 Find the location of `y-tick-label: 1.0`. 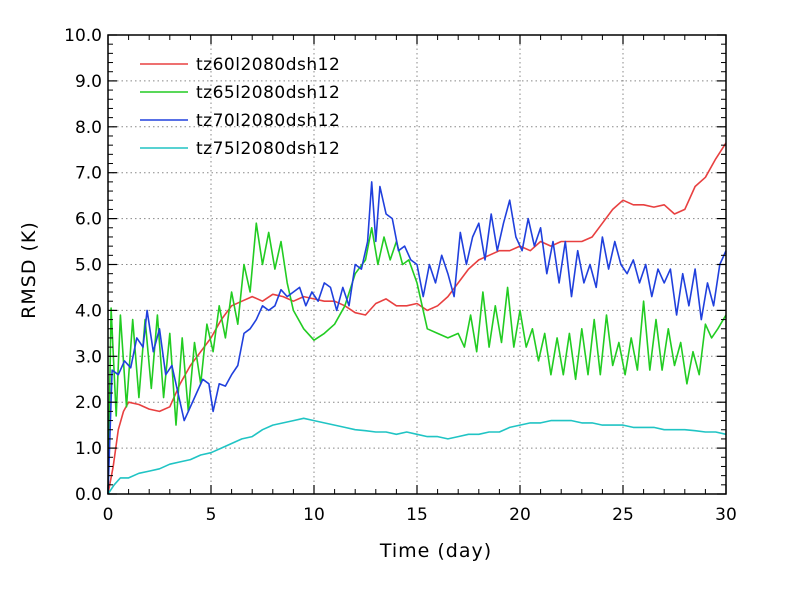

y-tick-label: 1.0 is located at coordinates (88, 449).